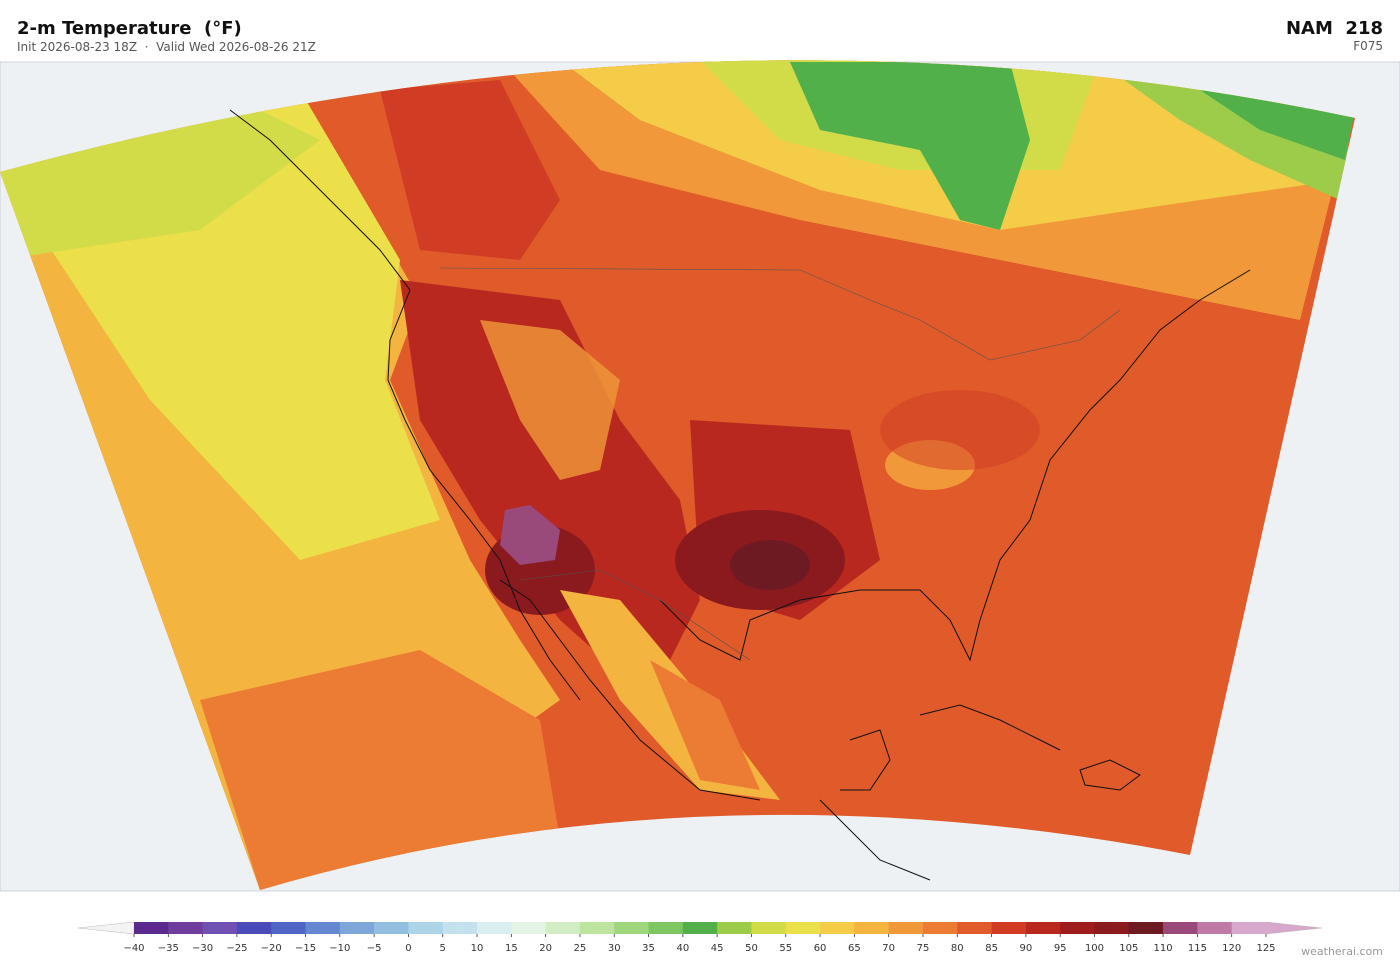  I want to click on colorbar-over, so click(1294, 928).